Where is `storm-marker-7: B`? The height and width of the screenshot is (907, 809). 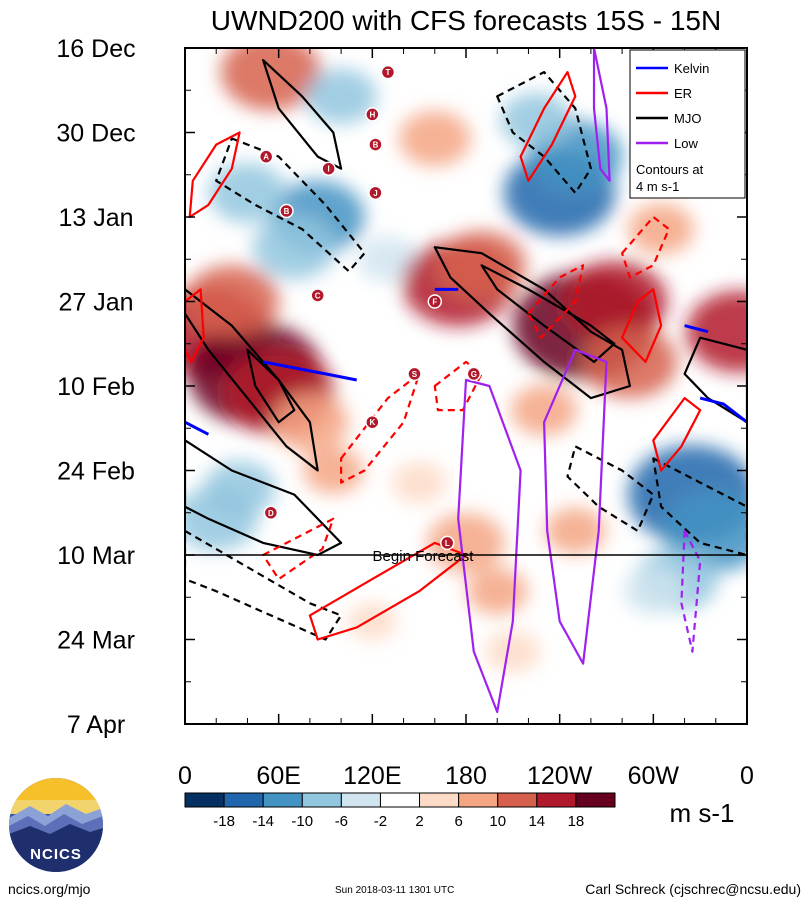
storm-marker-7: B is located at coordinates (286, 211).